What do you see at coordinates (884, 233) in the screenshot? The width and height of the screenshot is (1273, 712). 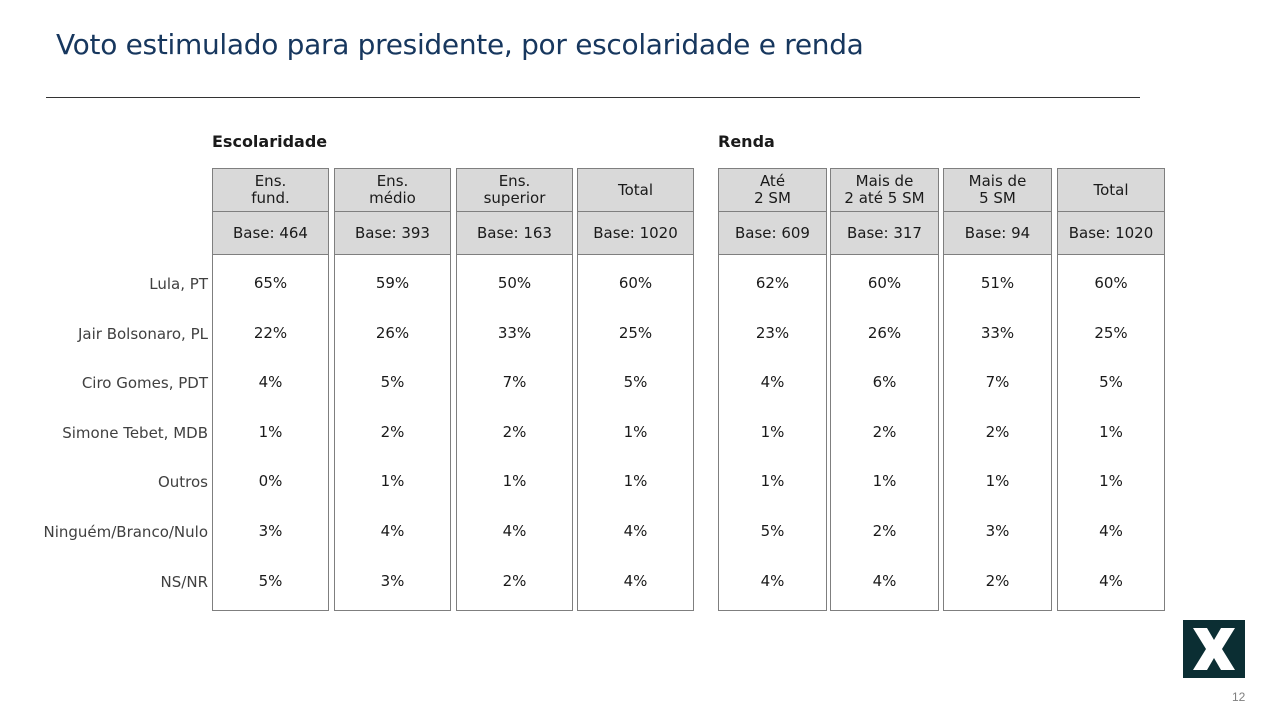 I see `column-base: Base: 317` at bounding box center [884, 233].